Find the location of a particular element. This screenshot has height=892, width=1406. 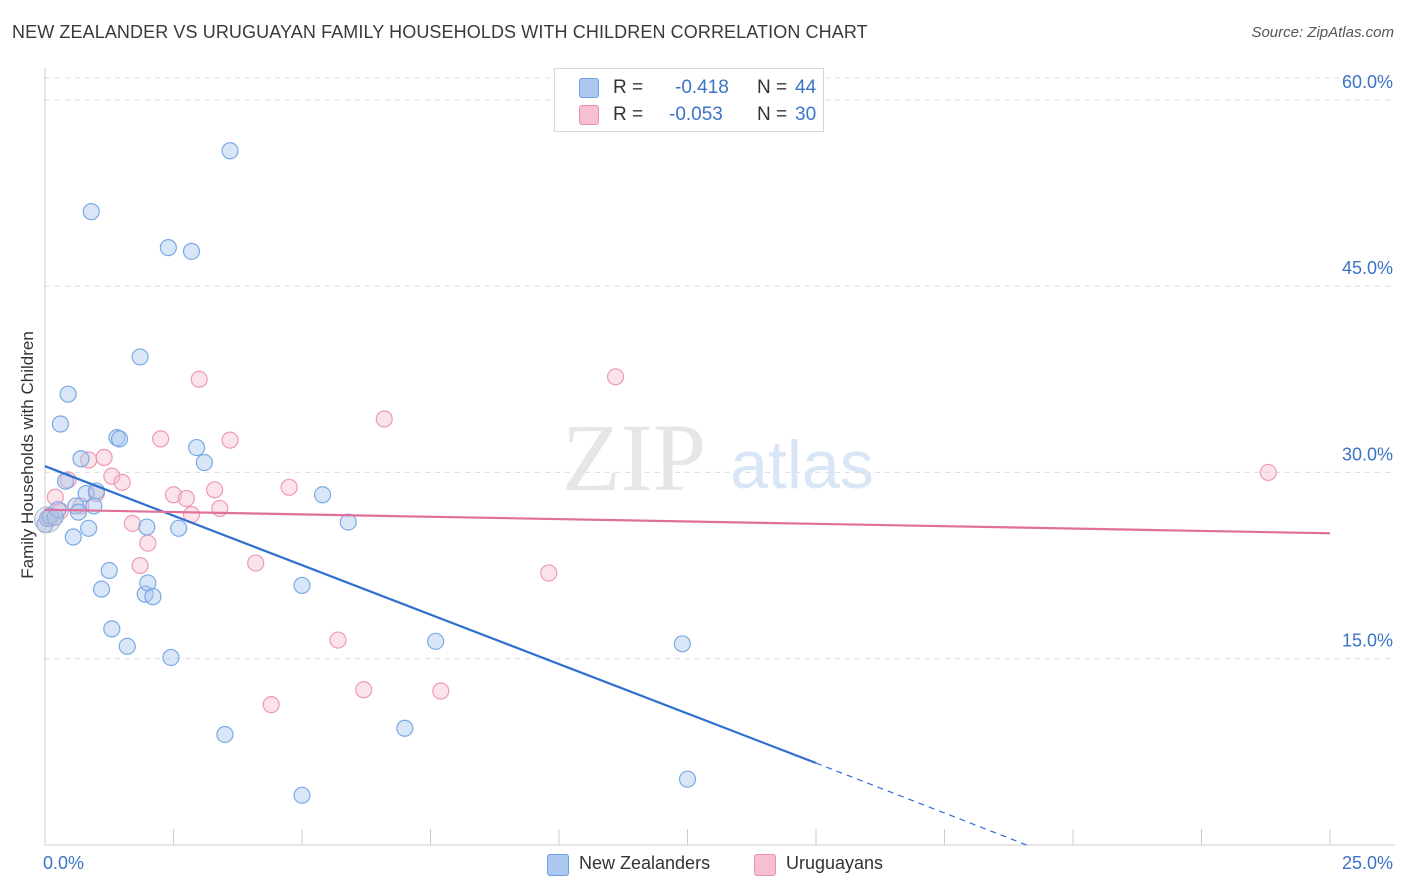

y-tick-label: 30.0% is located at coordinates (1367, 454).